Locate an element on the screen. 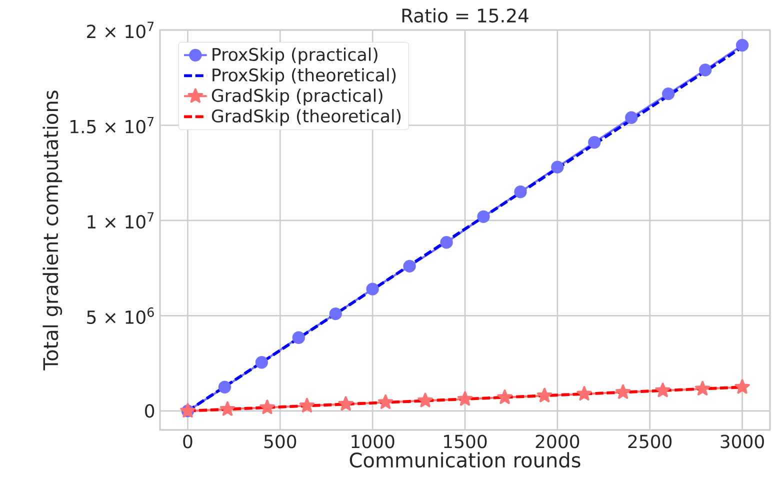 This screenshot has height=492, width=776. x-tick-label: 500 is located at coordinates (280, 441).